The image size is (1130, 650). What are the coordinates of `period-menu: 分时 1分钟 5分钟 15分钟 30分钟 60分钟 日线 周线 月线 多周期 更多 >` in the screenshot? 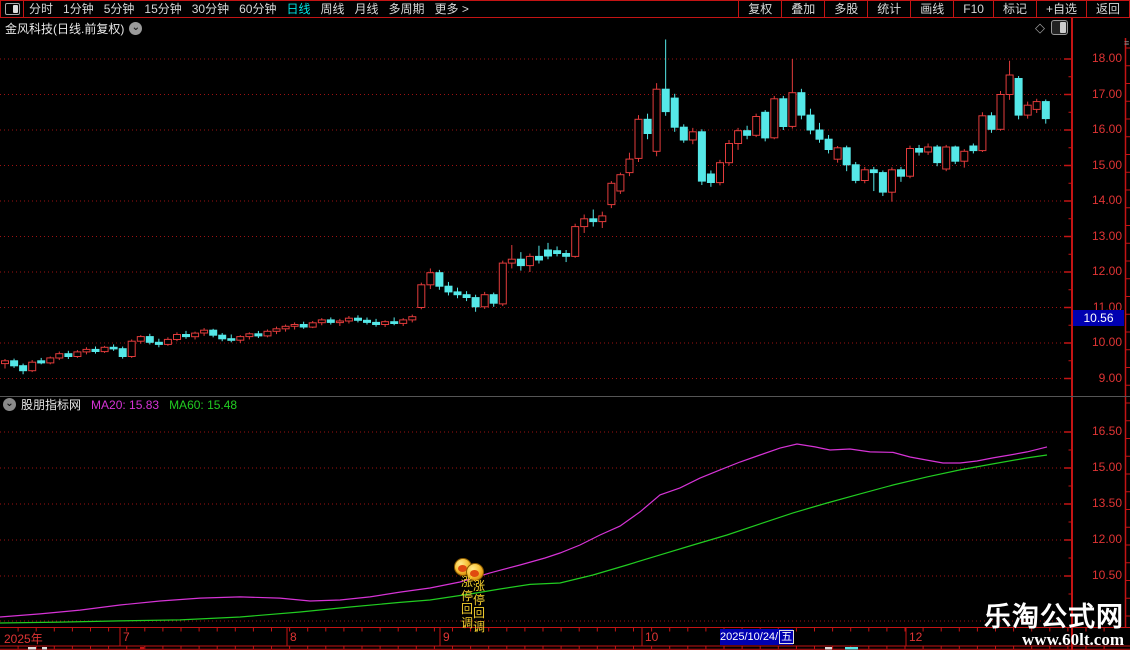 It's located at (249, 9).